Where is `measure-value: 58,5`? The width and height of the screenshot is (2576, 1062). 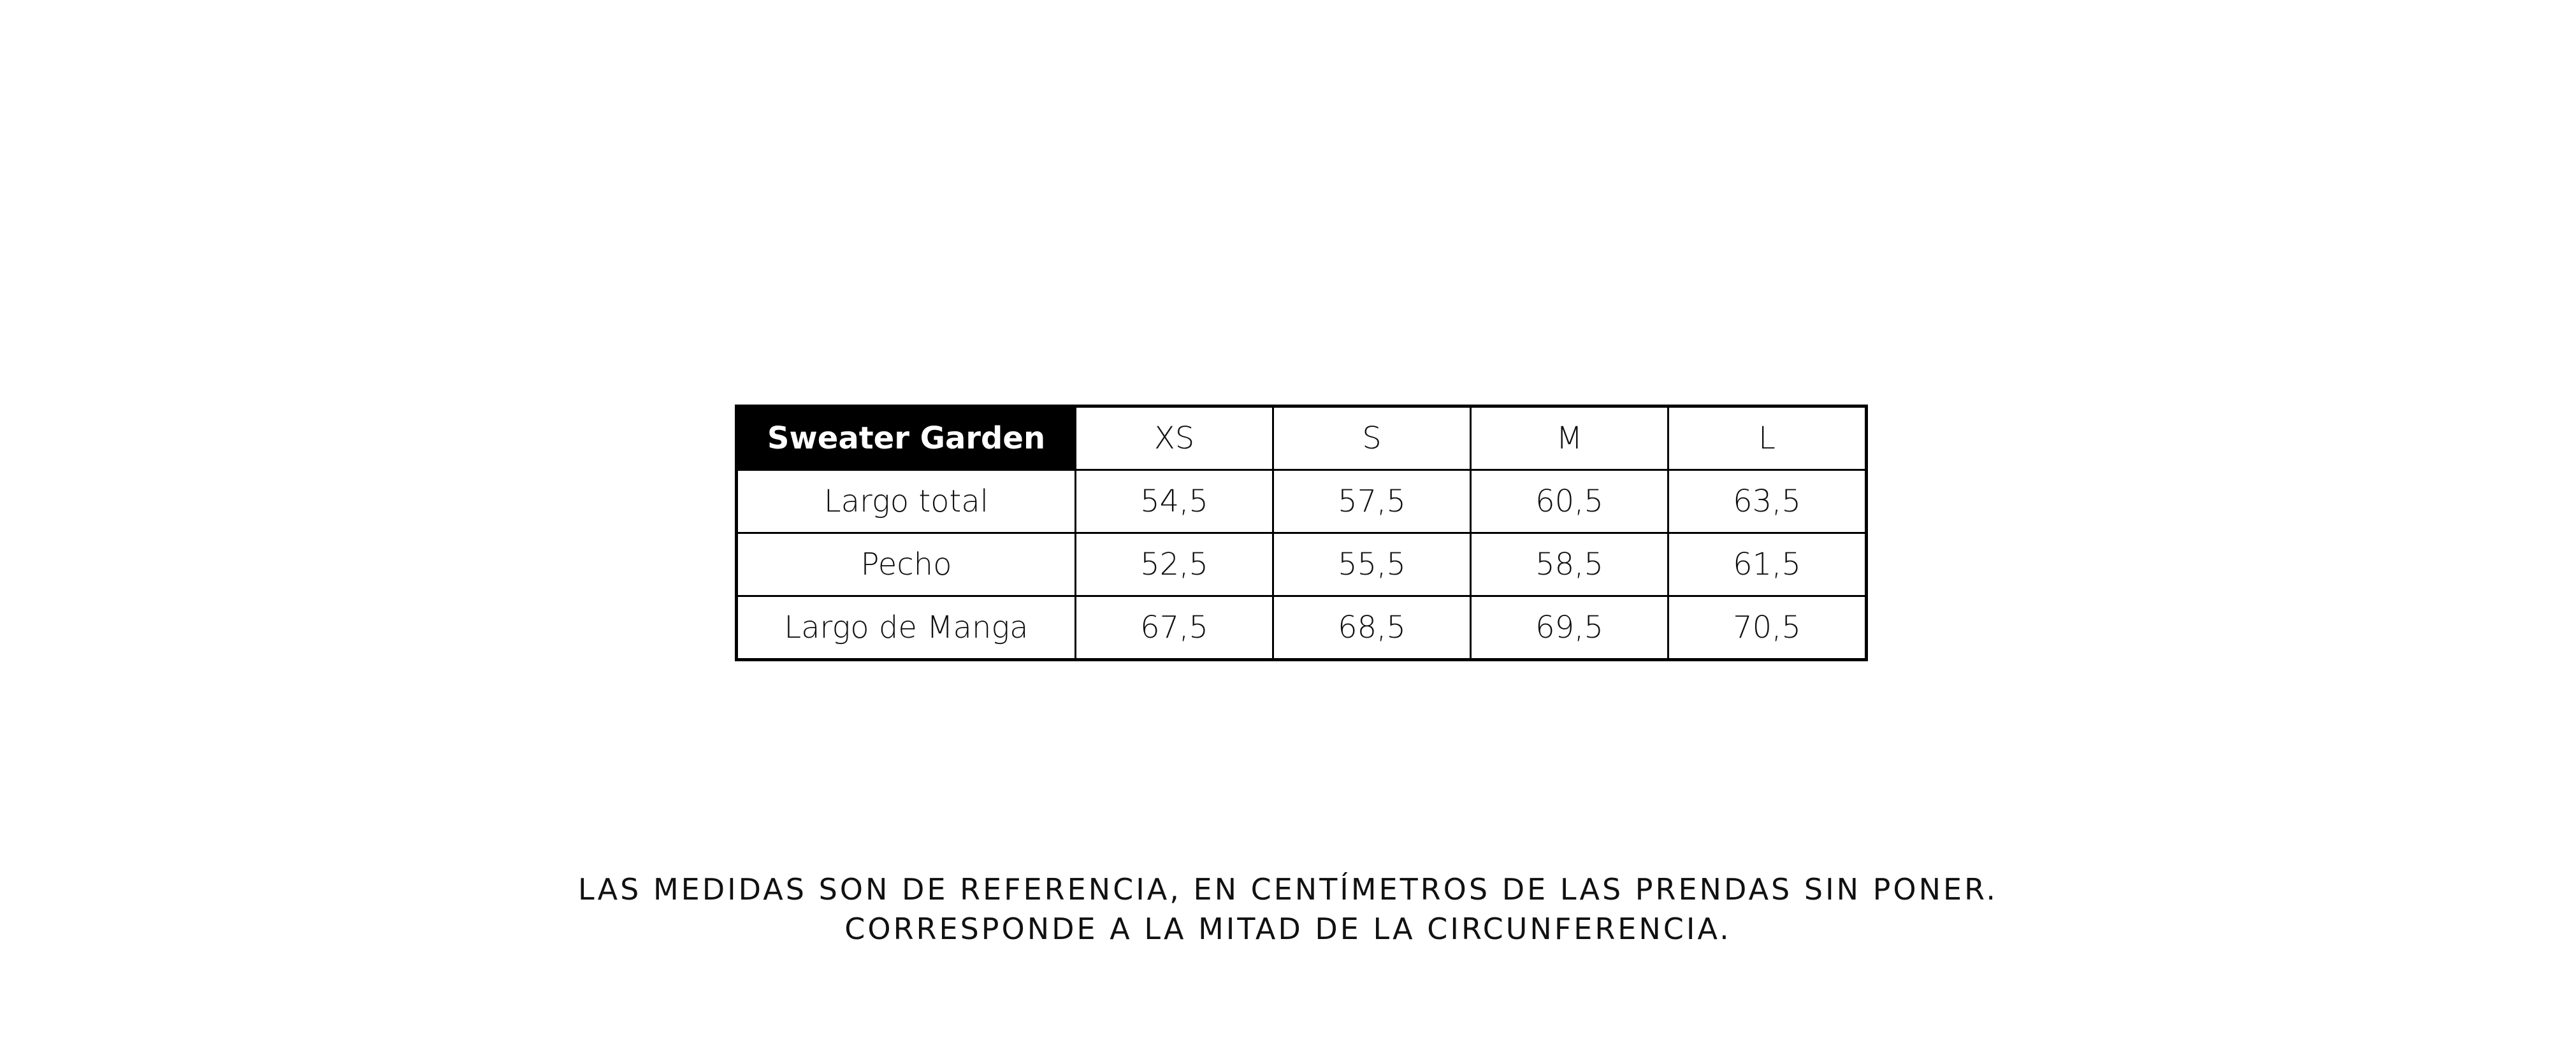
measure-value: 58,5 is located at coordinates (1569, 564).